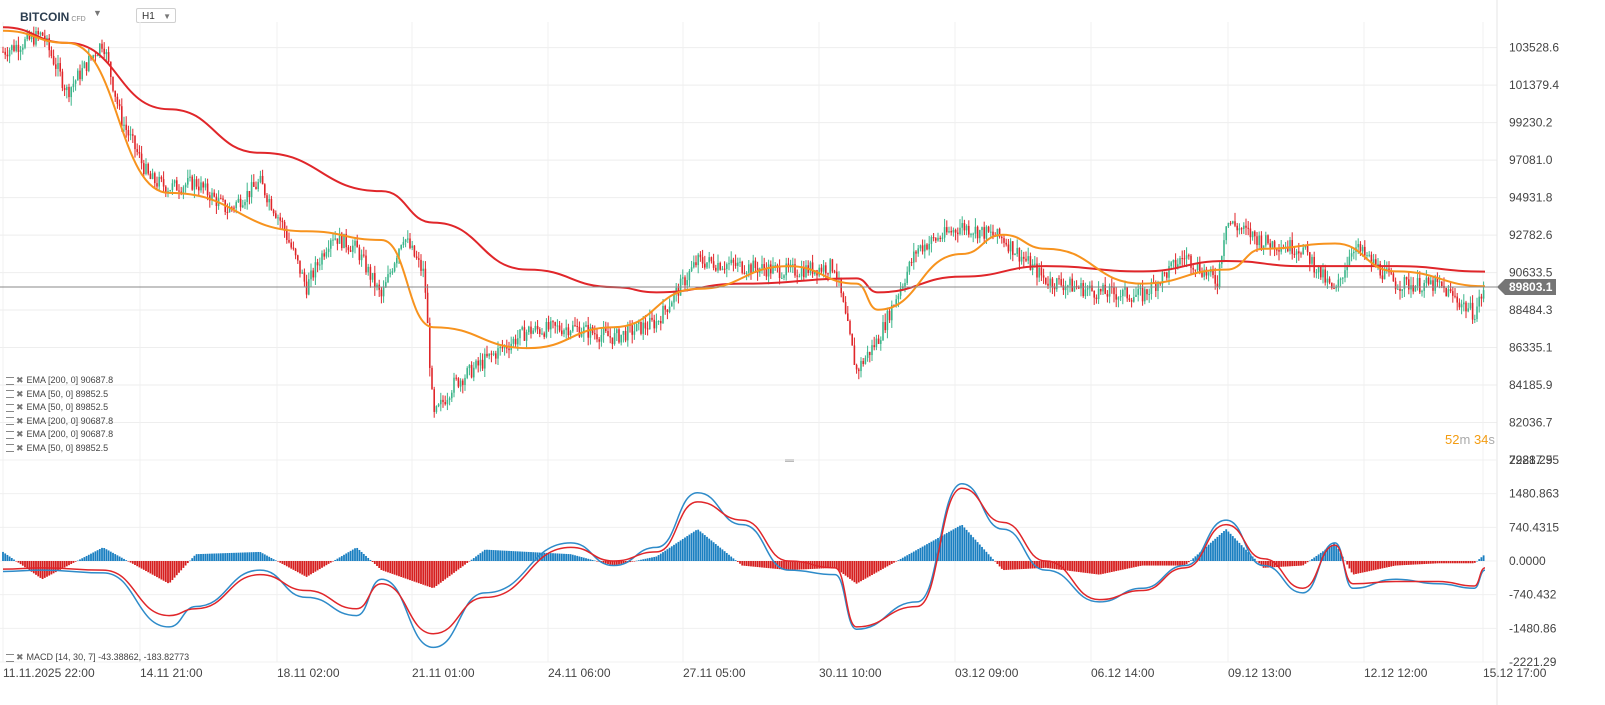 This screenshot has width=1605, height=705. What do you see at coordinates (802, 14) in the screenshot?
I see `chart-header: BITCOIN CFD ▼ H1 ▼` at bounding box center [802, 14].